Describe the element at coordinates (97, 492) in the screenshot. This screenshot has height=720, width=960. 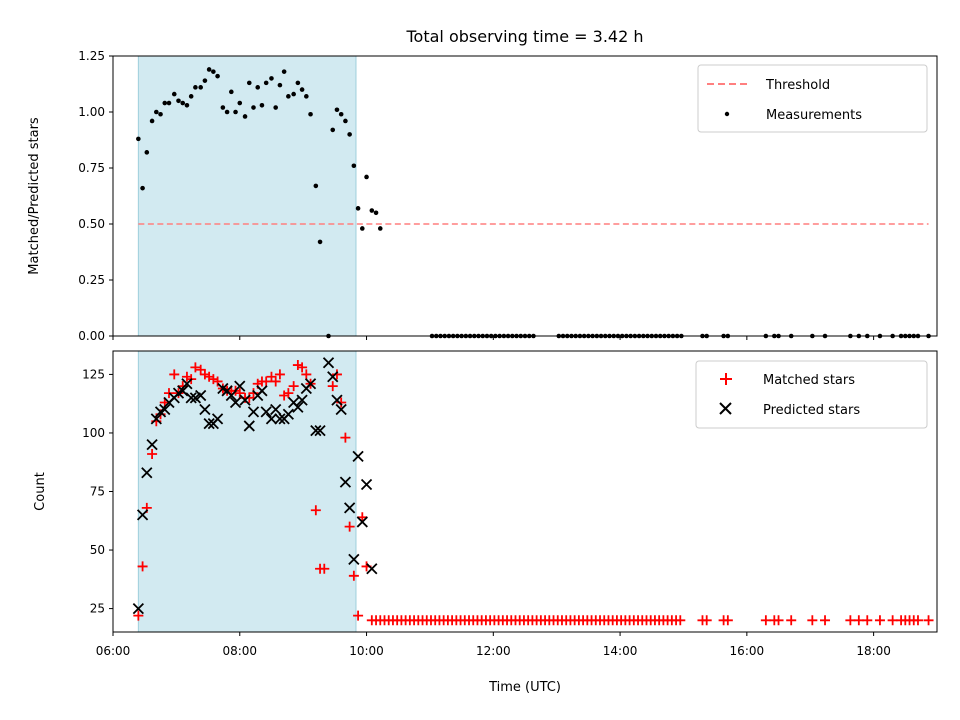
I see `bottom-y-tick-label: 75` at that location.